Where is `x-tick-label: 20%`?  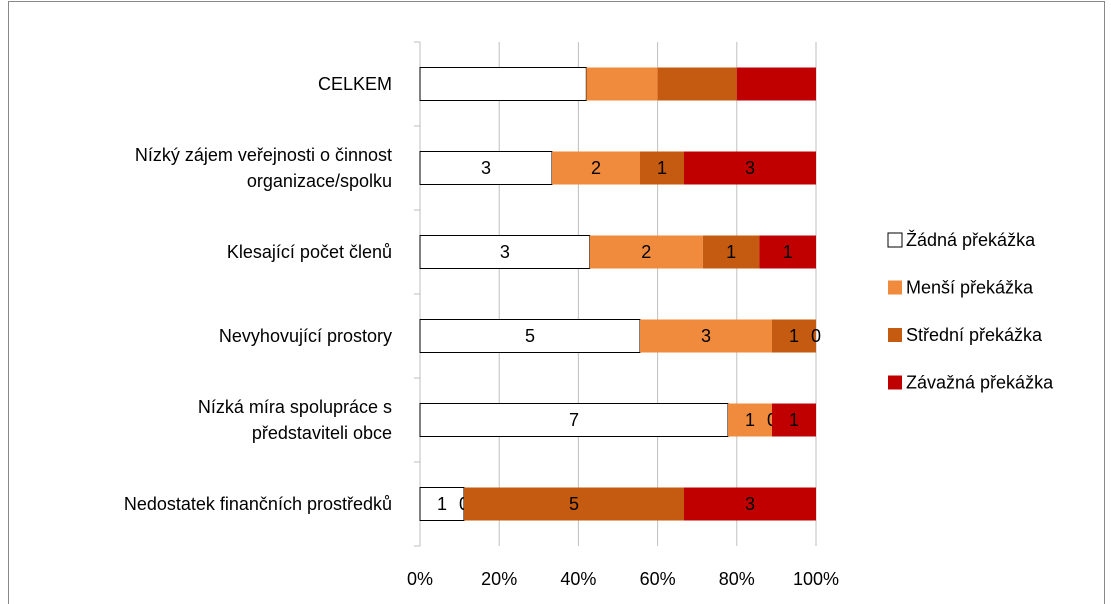
x-tick-label: 20% is located at coordinates (499, 579).